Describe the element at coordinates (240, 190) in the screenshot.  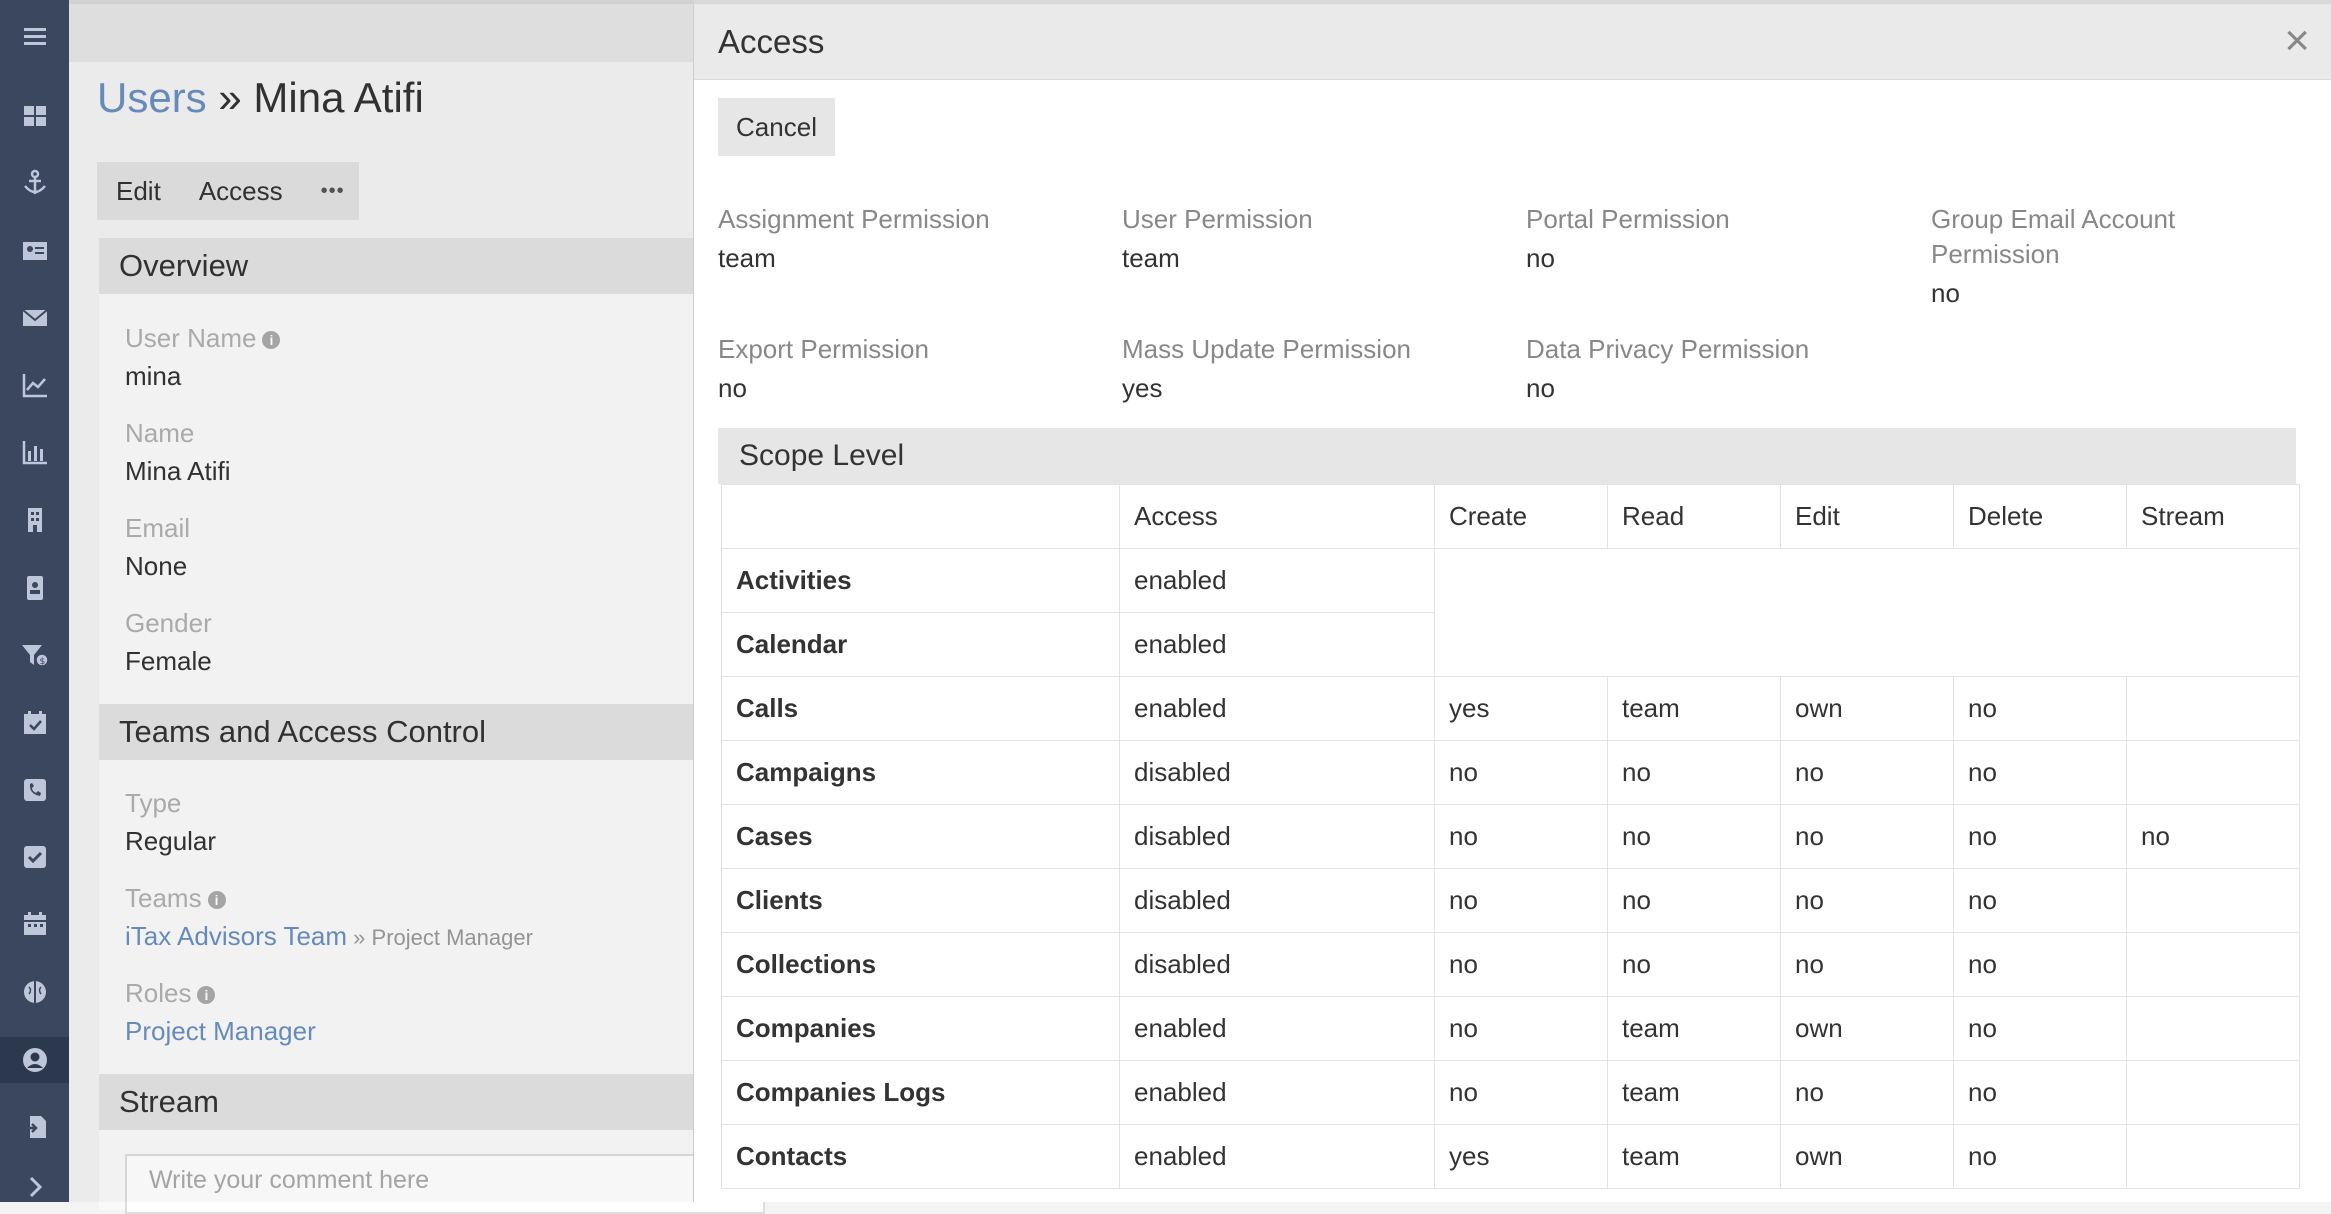
I see `access-button: Access` at that location.